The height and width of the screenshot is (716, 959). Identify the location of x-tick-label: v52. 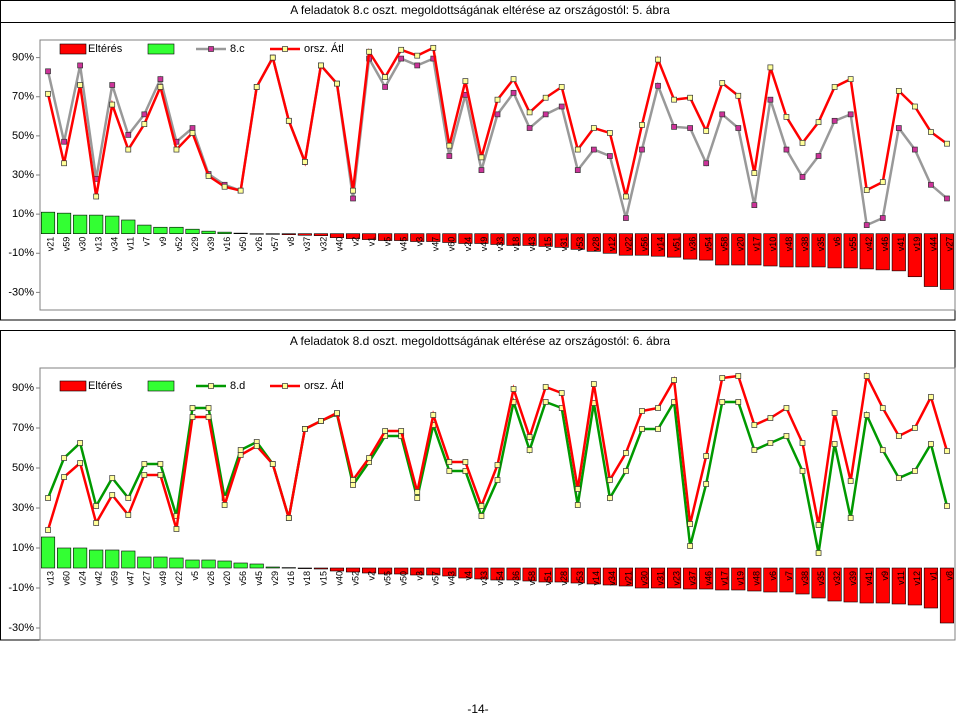
(179, 244).